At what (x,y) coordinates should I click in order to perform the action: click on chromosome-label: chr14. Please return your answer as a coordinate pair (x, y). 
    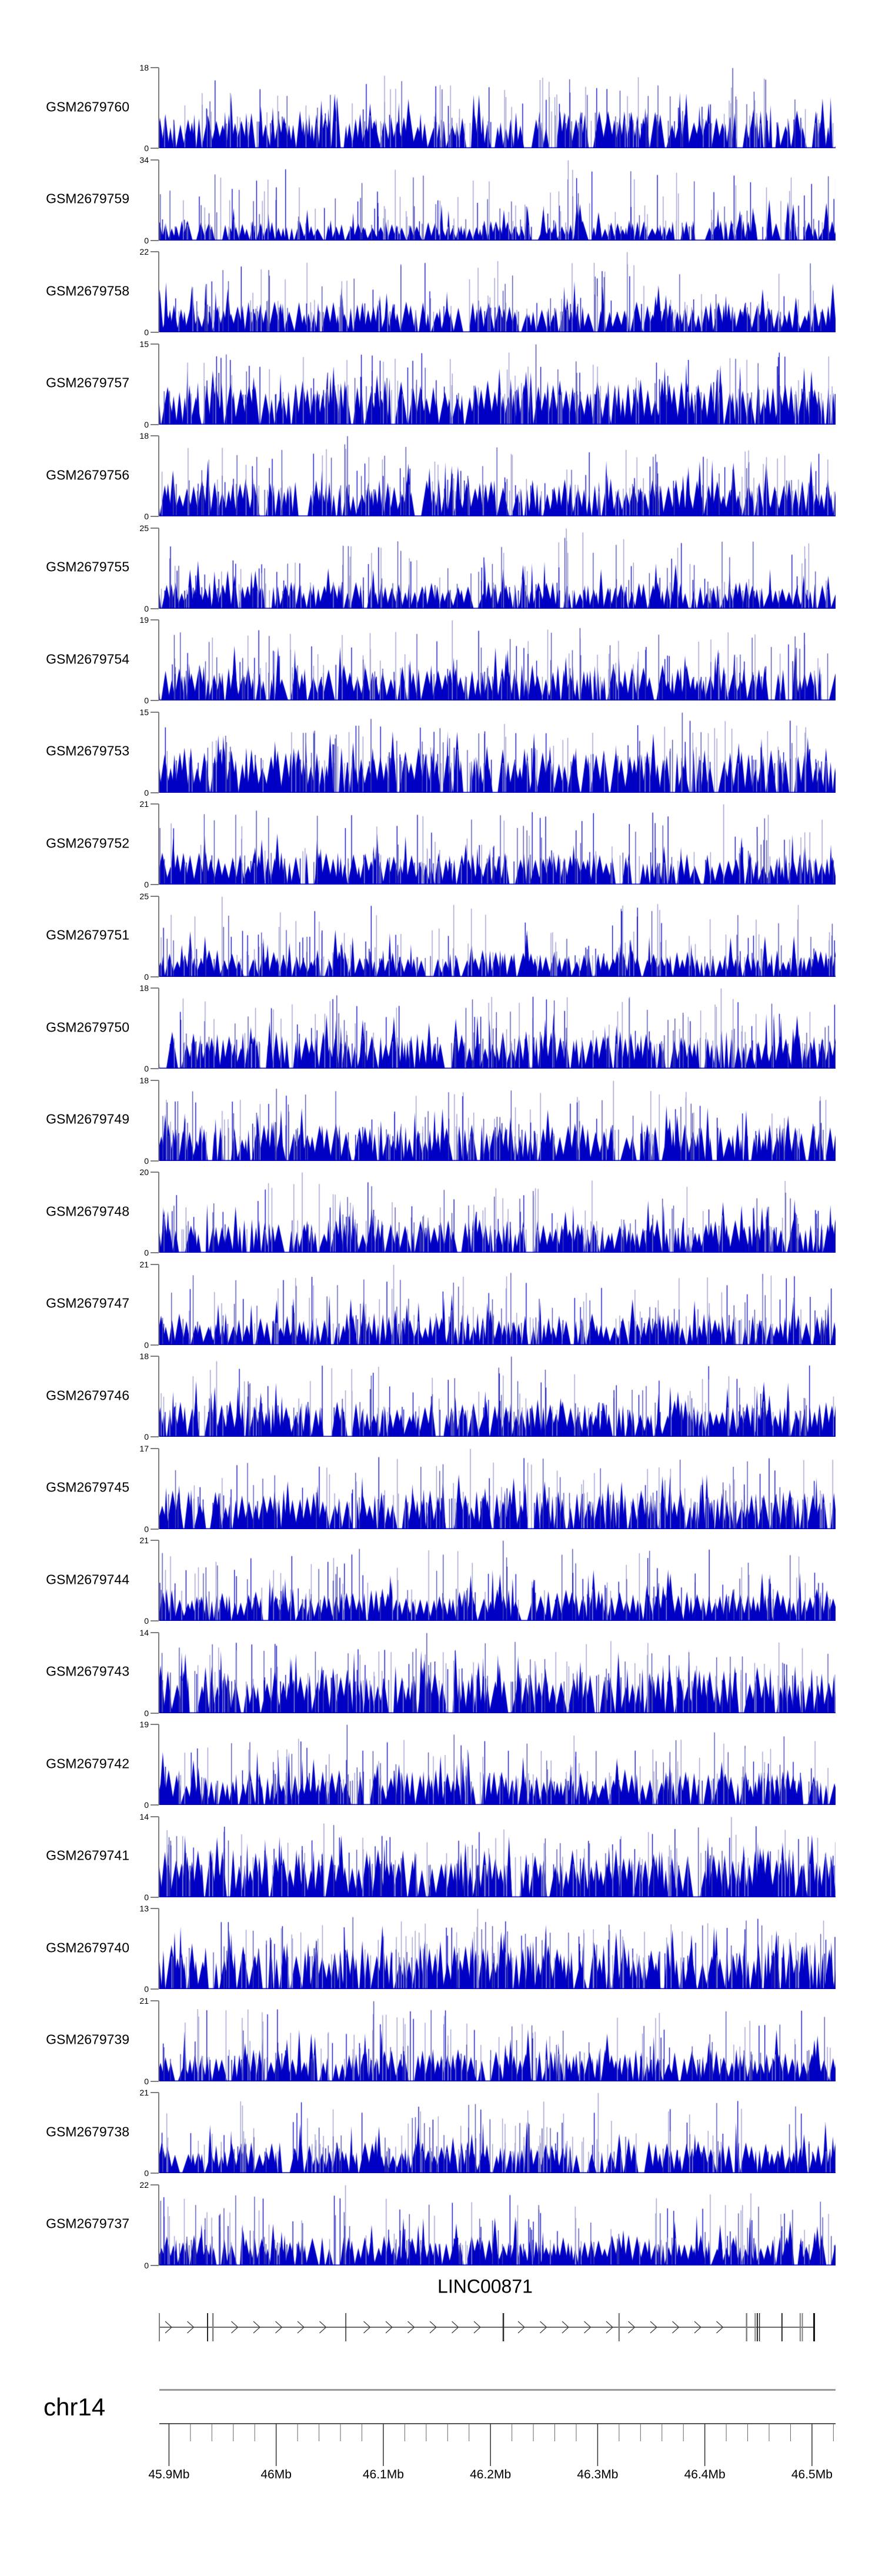
    Looking at the image, I should click on (75, 2407).